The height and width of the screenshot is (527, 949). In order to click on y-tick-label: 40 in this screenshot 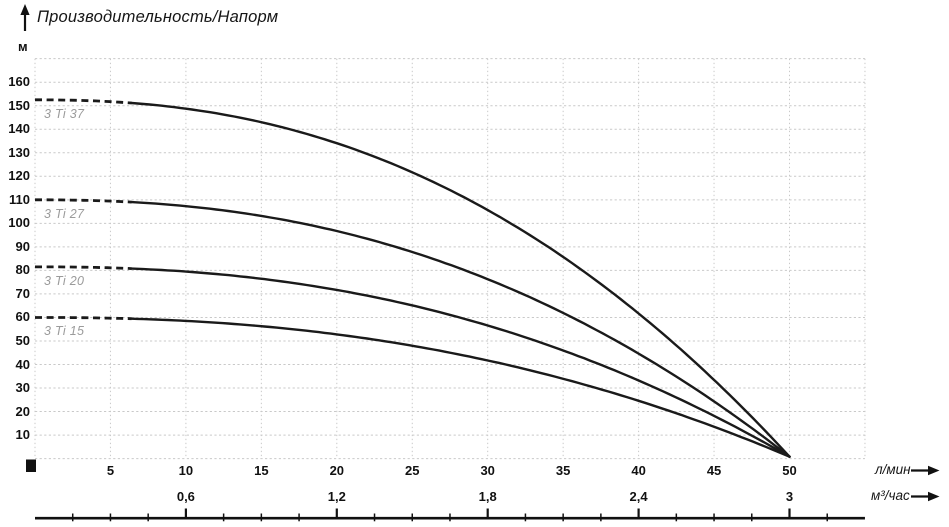, I will do `click(22, 364)`.